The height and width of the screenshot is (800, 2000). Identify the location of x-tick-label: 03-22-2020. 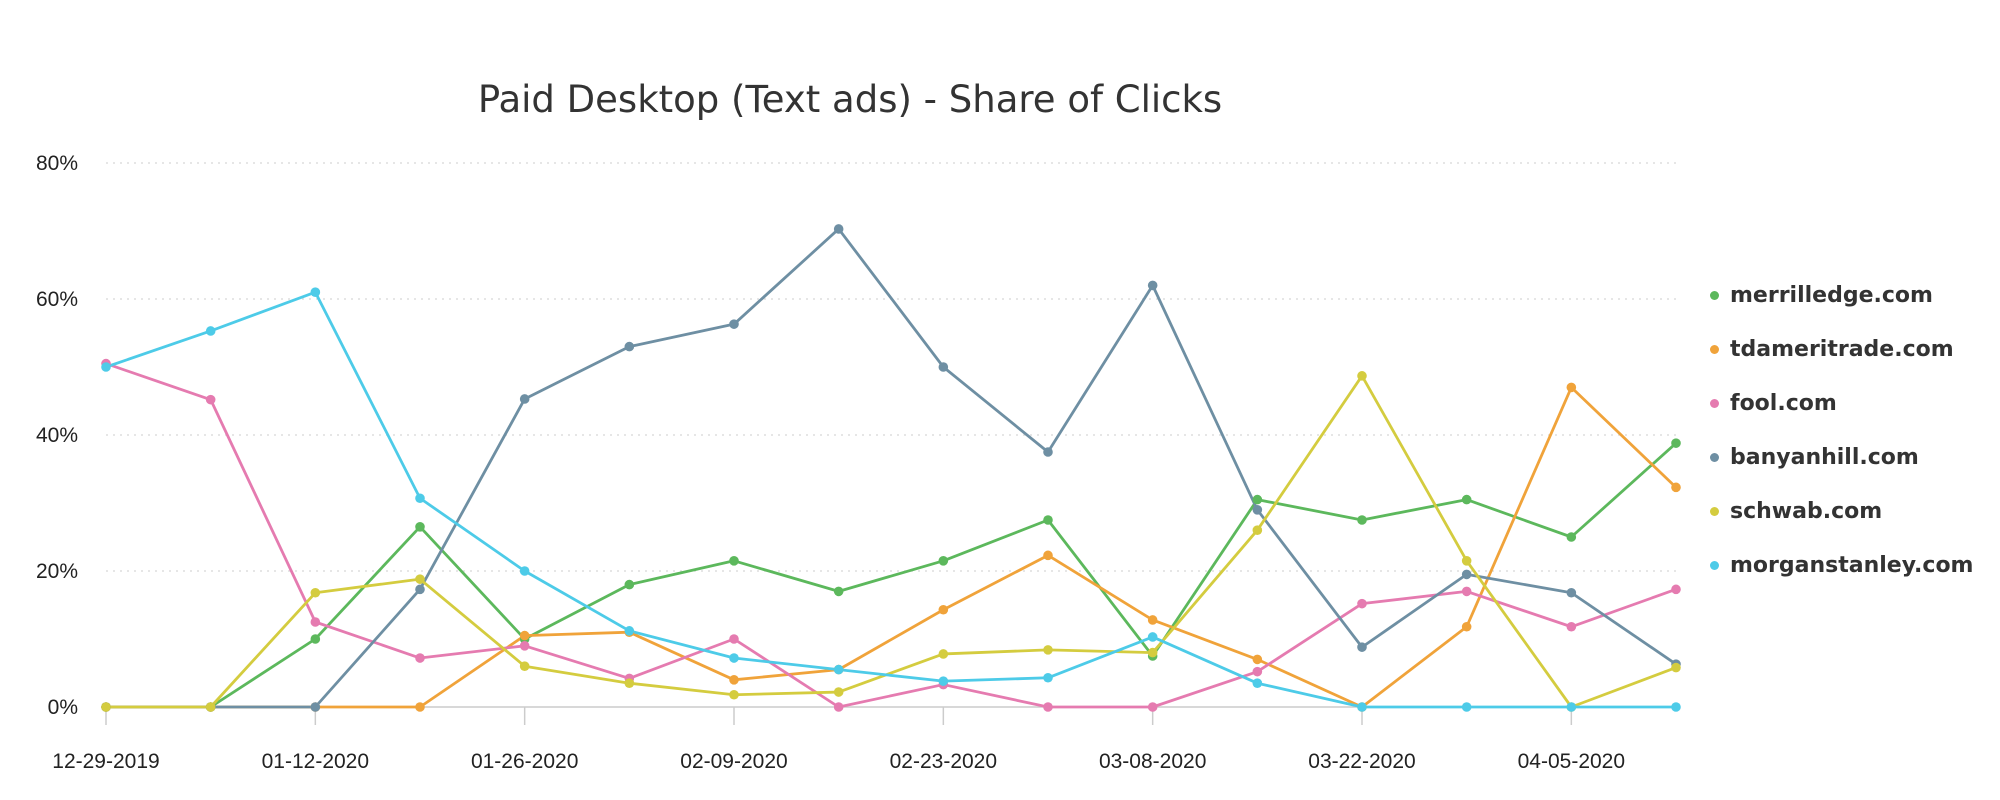
(1361, 761).